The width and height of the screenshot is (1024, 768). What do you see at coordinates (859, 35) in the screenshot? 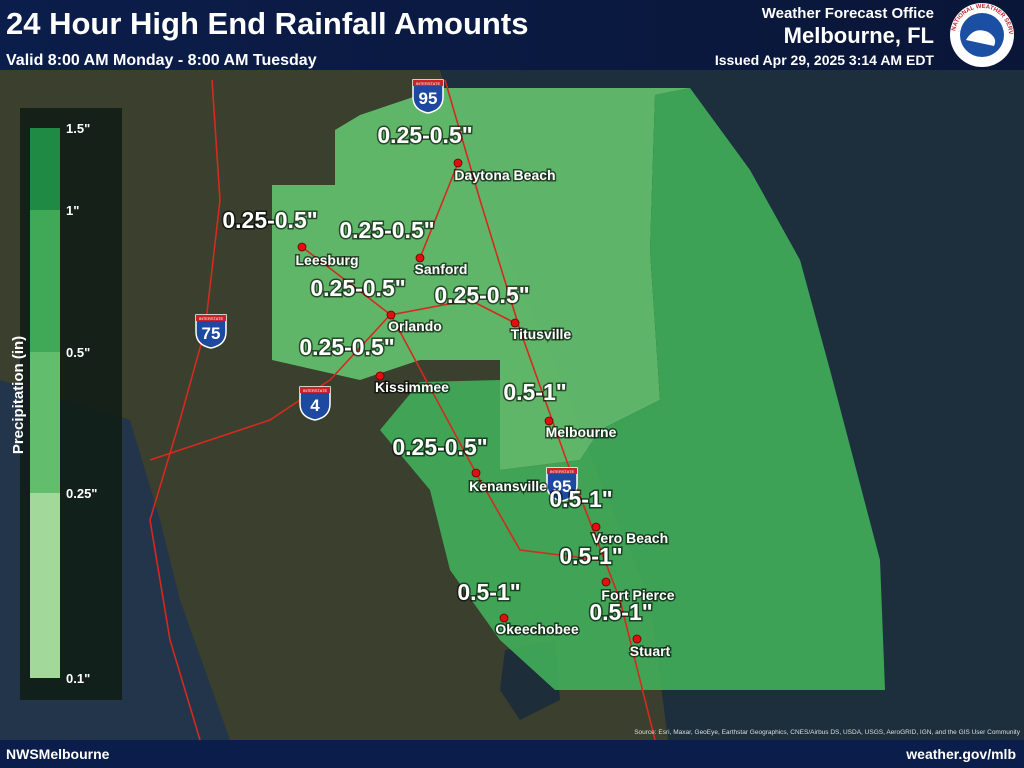
I see `office-location: Melbourne, FL` at bounding box center [859, 35].